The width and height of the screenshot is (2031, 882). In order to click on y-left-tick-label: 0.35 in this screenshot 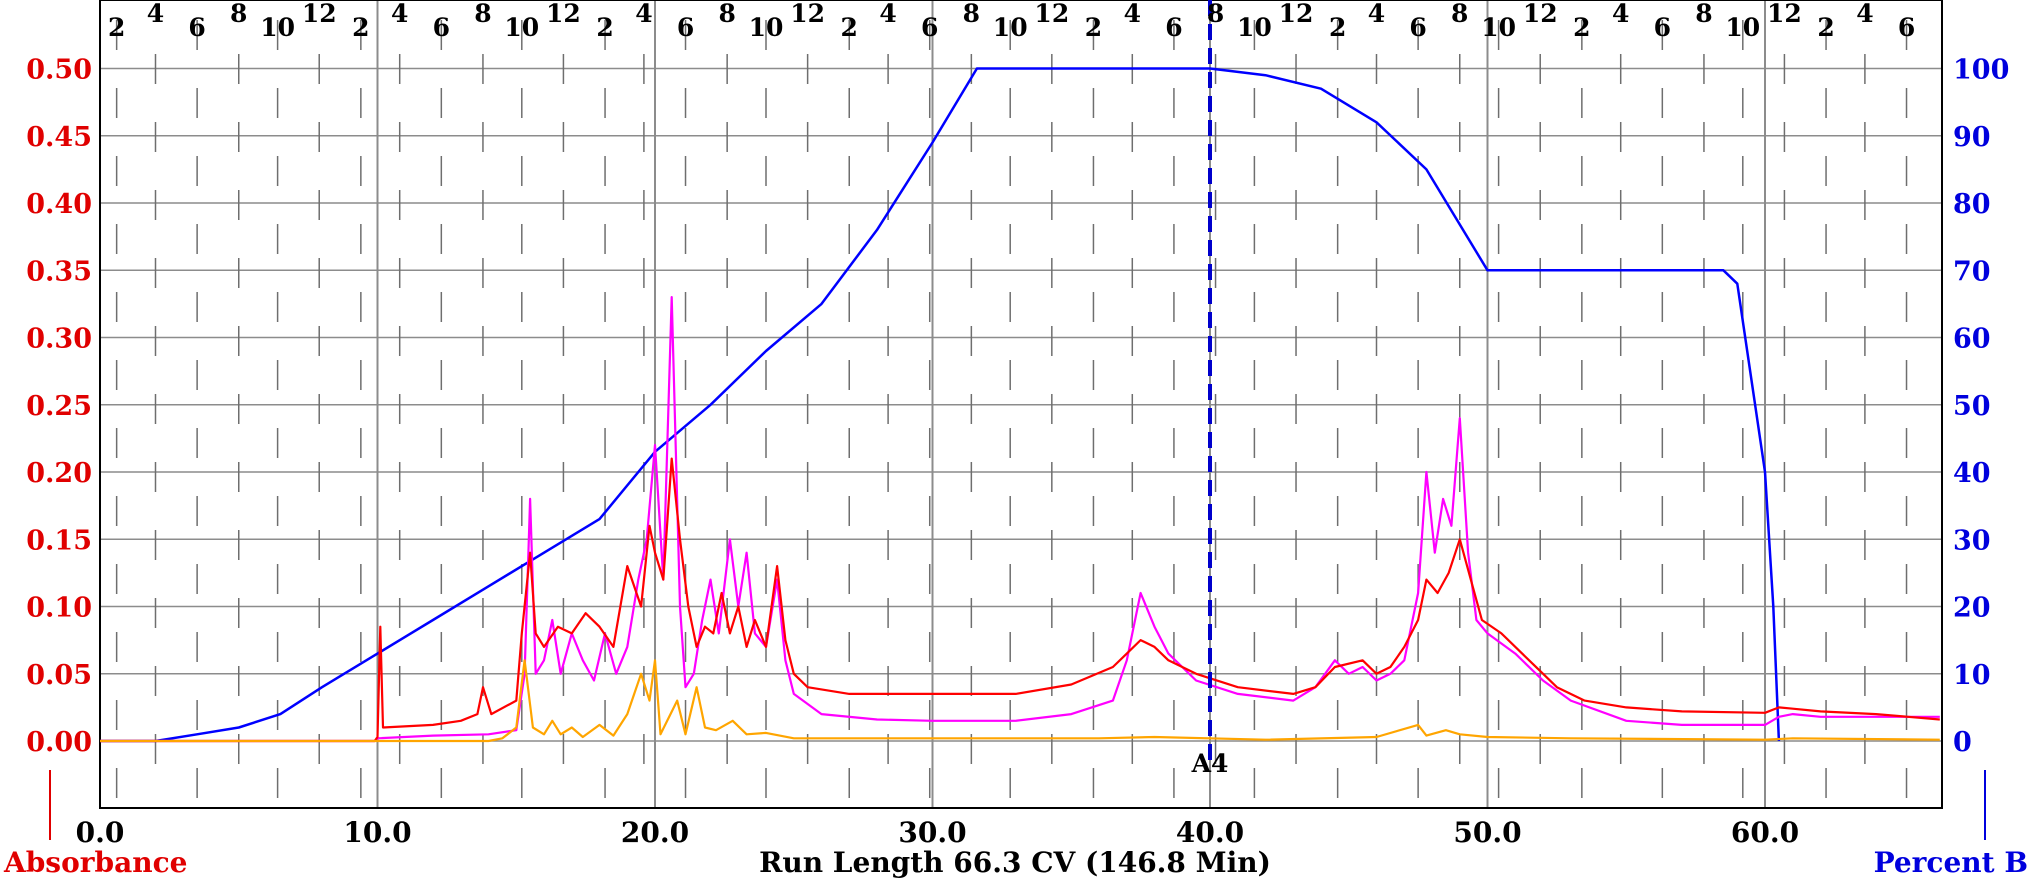, I will do `click(59, 271)`.